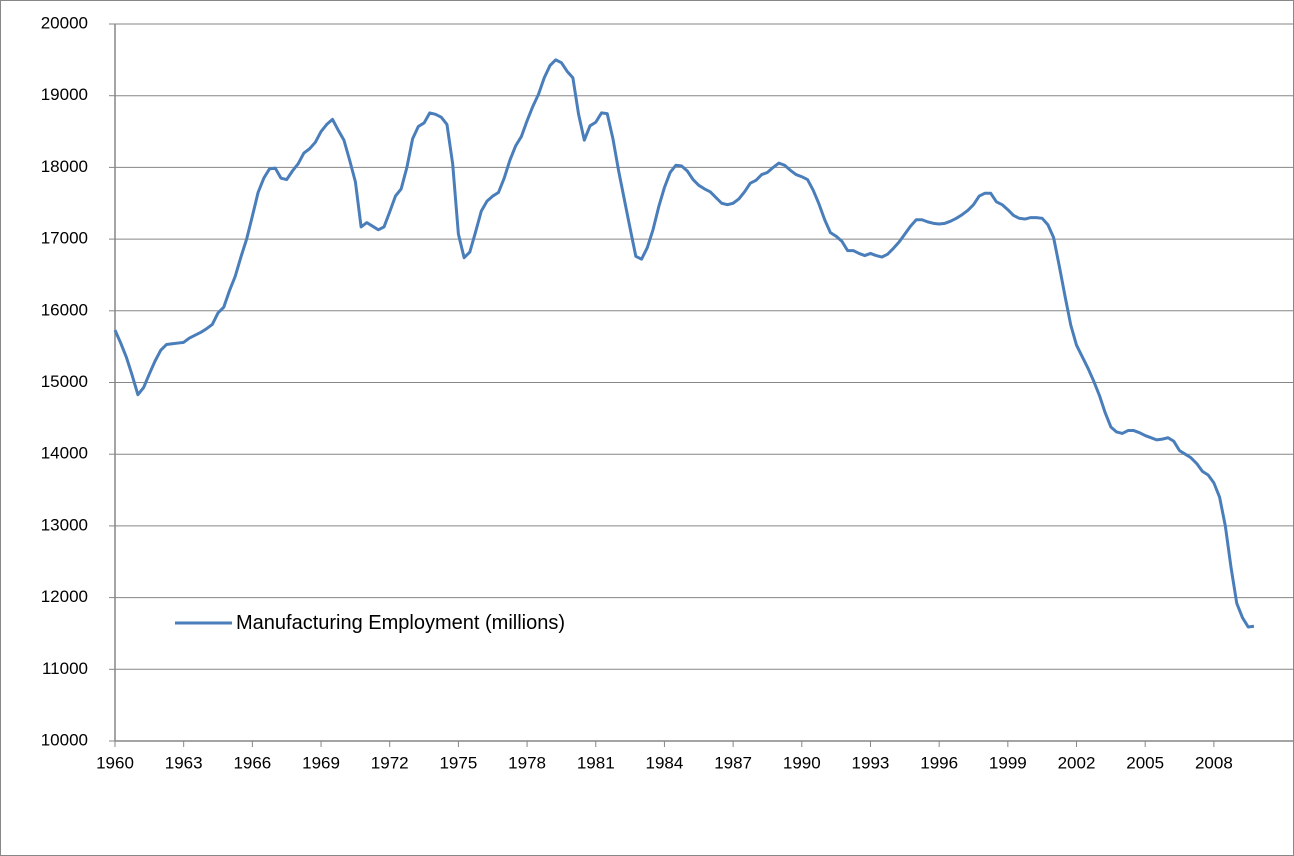  What do you see at coordinates (64, 238) in the screenshot?
I see `y-tick-label: 17000` at bounding box center [64, 238].